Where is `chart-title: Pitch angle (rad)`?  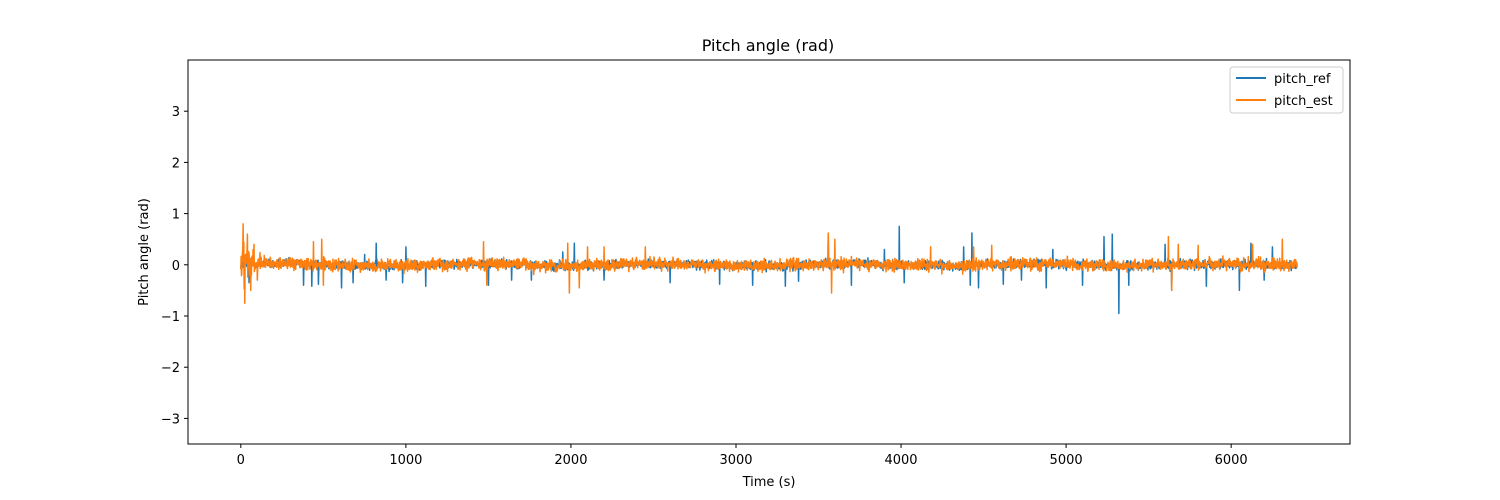
chart-title: Pitch angle (rad) is located at coordinates (768, 45).